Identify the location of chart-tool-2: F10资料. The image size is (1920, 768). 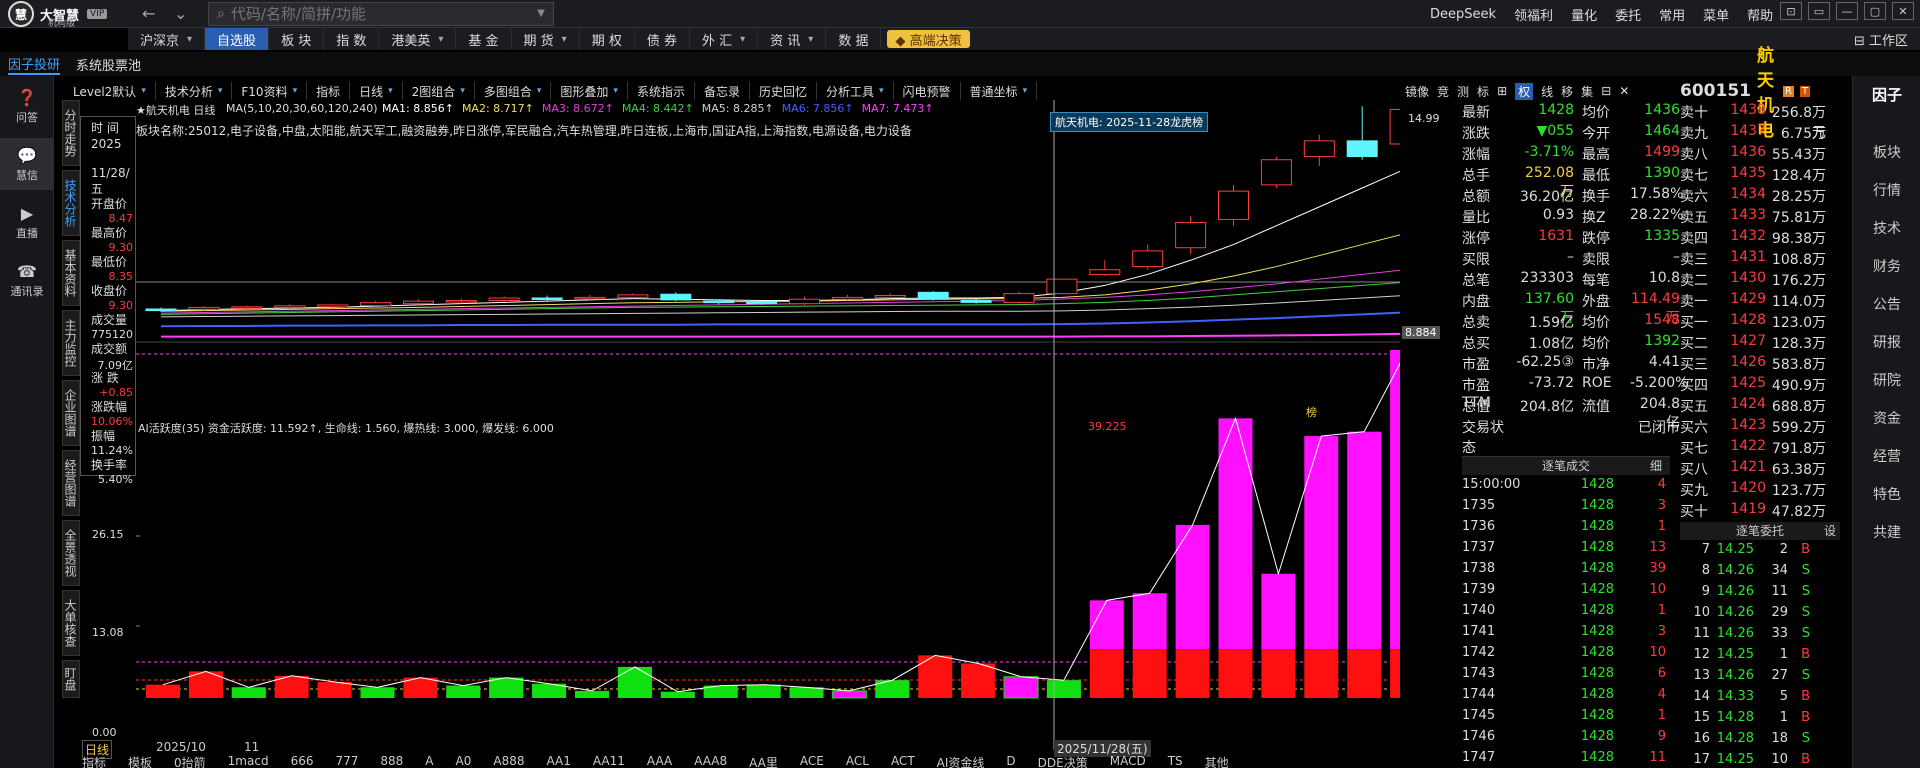
(270, 91).